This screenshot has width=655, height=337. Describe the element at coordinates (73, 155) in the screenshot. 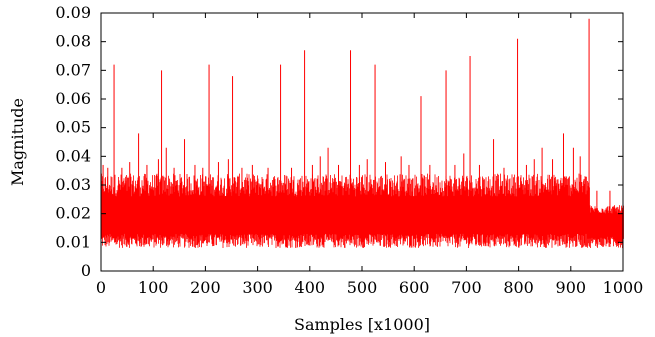

I see `y-tick-label: 0.04` at that location.